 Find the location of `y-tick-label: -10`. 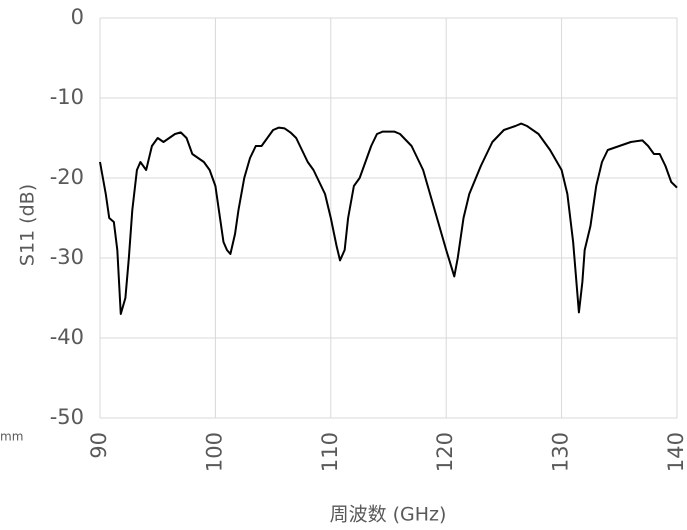

y-tick-label: -10 is located at coordinates (67, 97).